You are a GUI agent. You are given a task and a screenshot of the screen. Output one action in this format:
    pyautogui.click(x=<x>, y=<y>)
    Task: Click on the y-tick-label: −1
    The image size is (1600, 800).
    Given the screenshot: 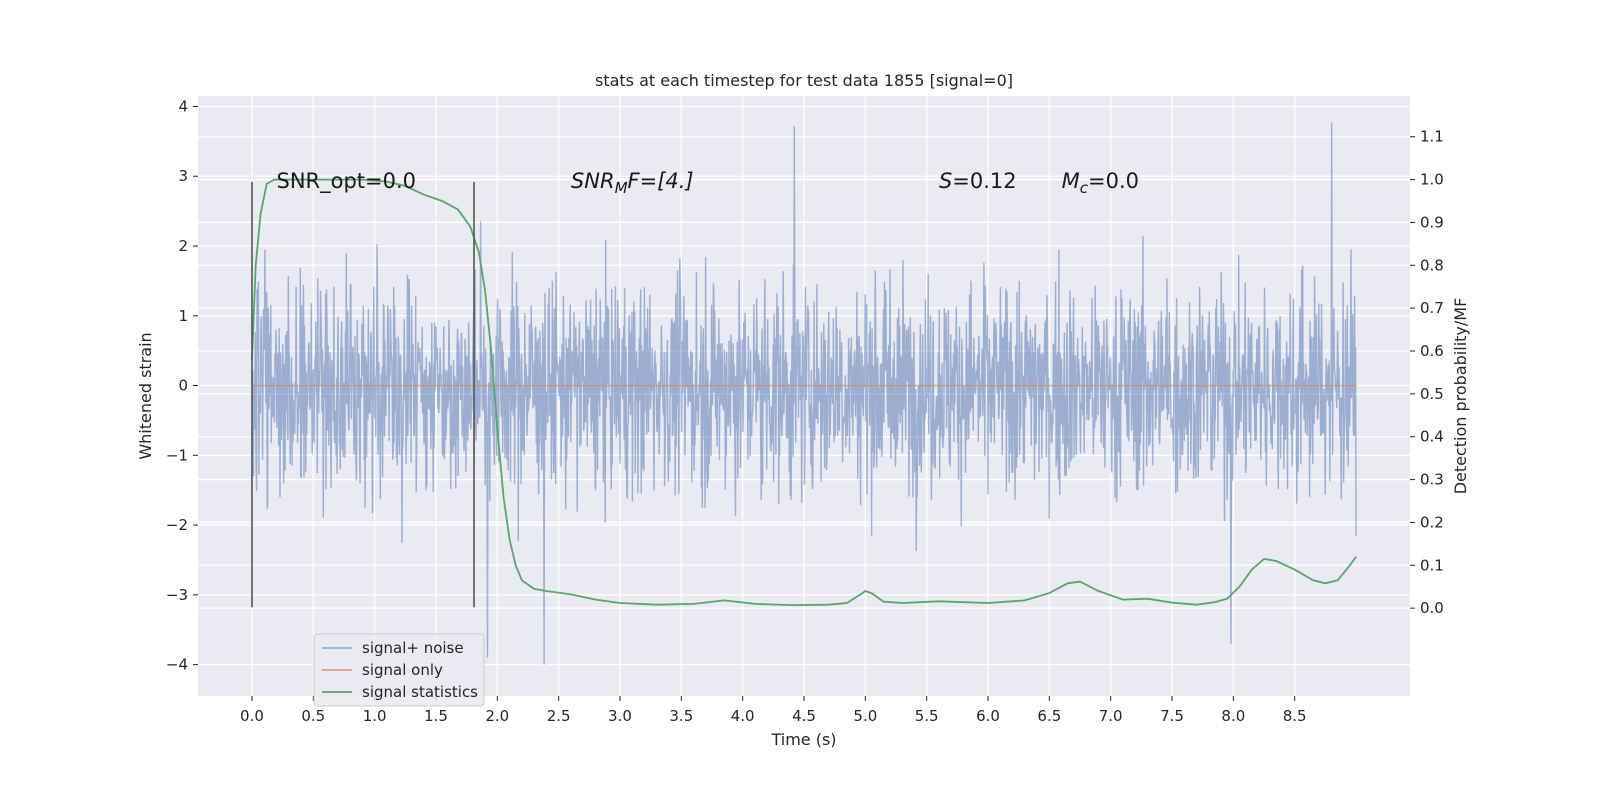 What is the action you would take?
    pyautogui.click(x=177, y=455)
    